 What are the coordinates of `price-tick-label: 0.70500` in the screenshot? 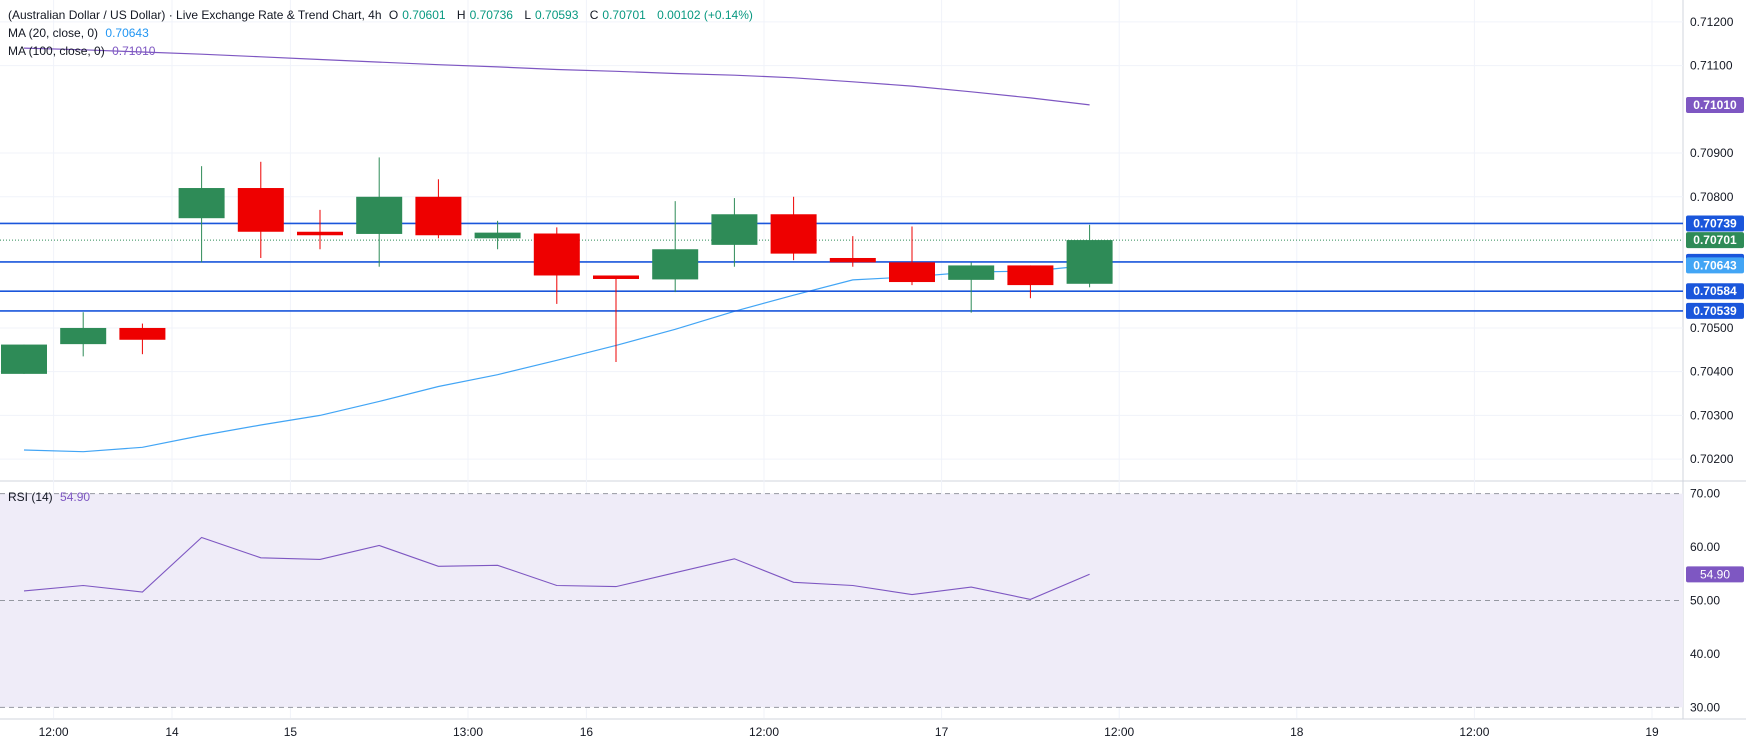 It's located at (1712, 328).